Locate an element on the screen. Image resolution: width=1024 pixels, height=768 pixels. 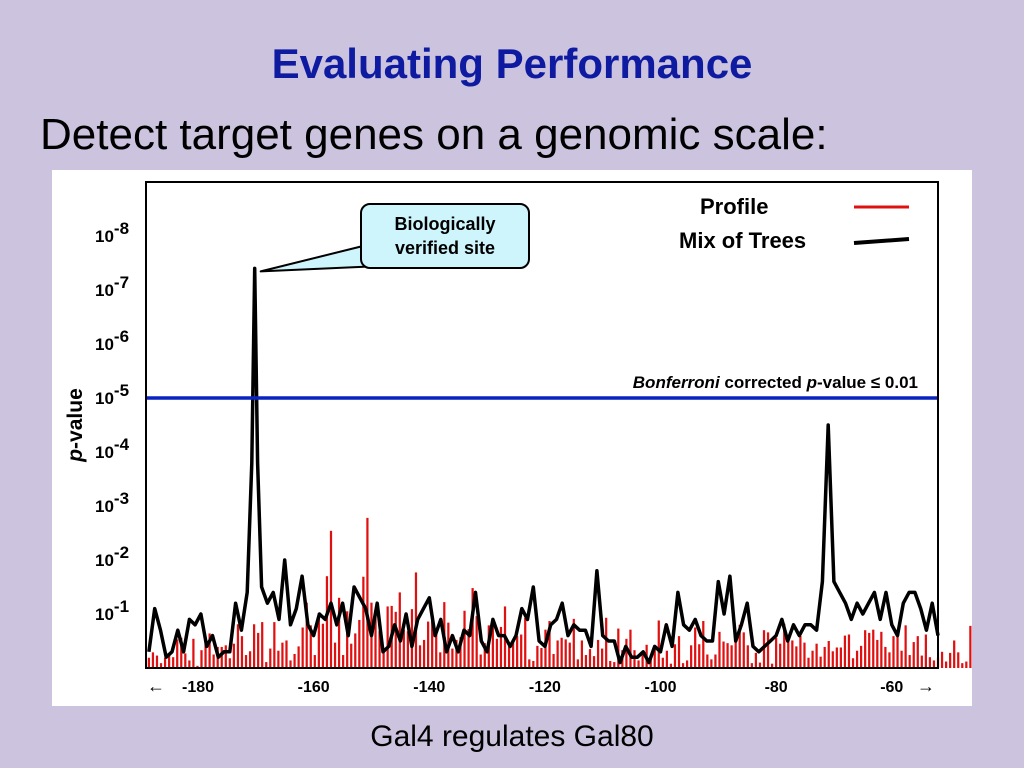
y-tick-label: 10⁻⁴ is located at coordinates (112, 448).